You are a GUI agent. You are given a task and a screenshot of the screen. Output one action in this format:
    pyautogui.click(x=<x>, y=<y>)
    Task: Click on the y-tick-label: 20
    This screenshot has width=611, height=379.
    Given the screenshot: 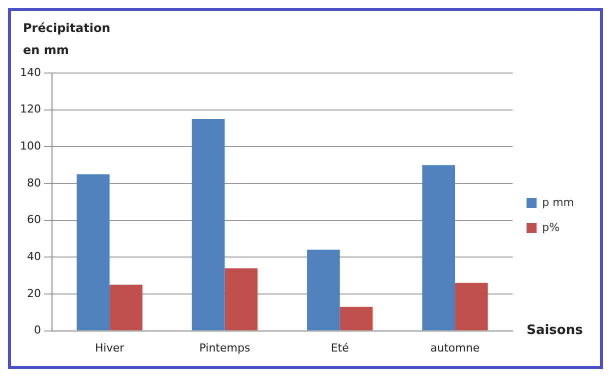 What is the action you would take?
    pyautogui.click(x=33, y=293)
    